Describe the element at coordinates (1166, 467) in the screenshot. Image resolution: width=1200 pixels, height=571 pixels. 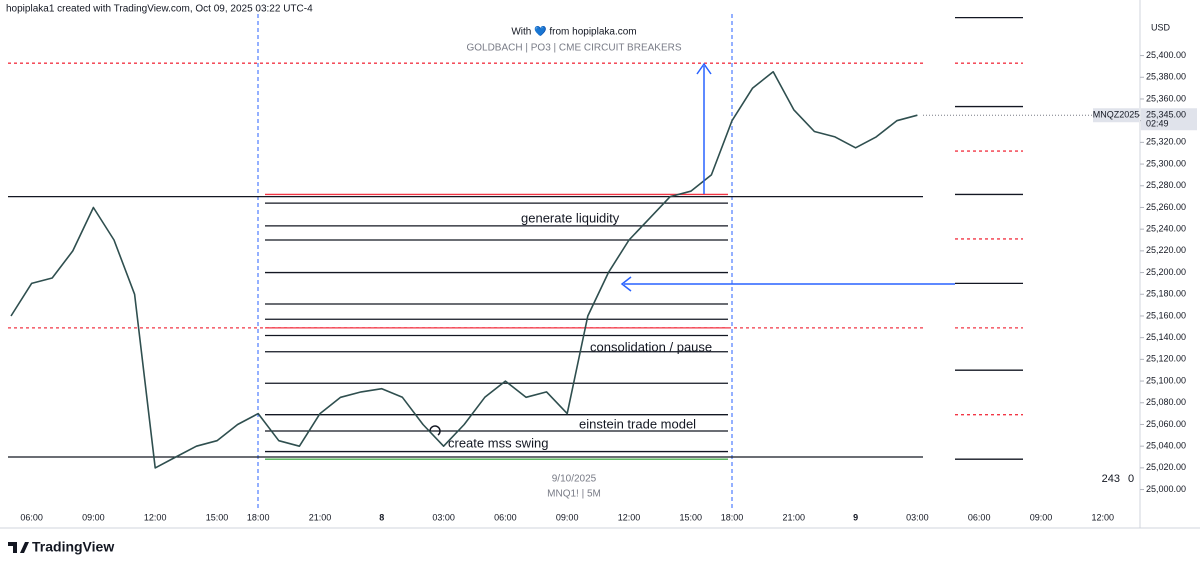
I see `y-tick-label: 25,020.00` at that location.